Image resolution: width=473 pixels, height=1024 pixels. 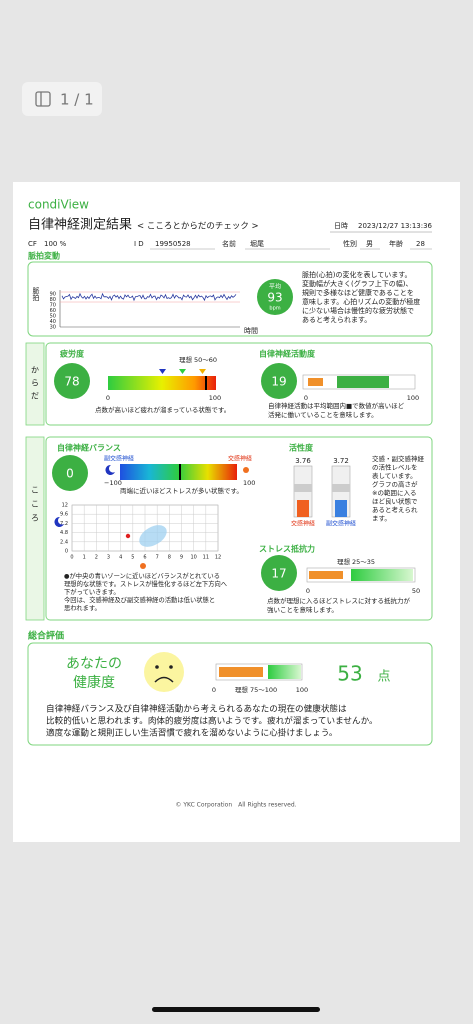 What do you see at coordinates (395, 467) in the screenshot?
I see `text-line: の活性レベルを` at bounding box center [395, 467].